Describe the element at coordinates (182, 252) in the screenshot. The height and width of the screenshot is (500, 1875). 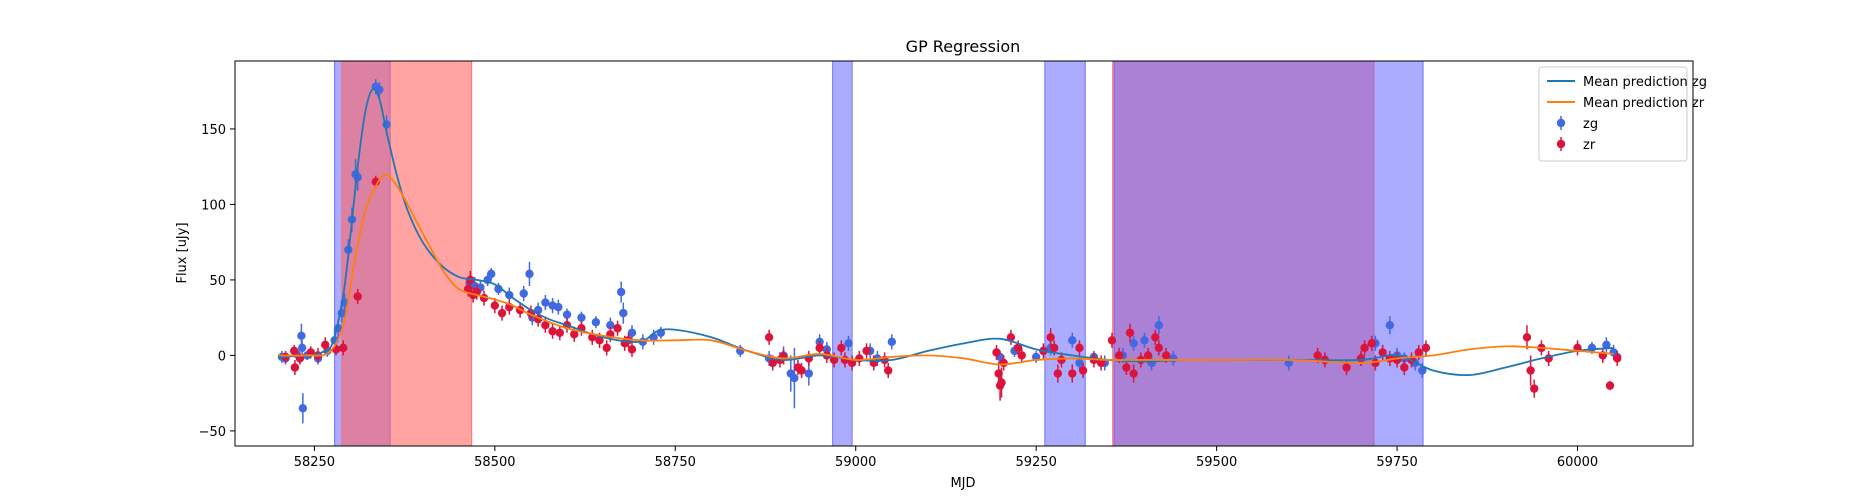
I see `y-axis-label: Flux [uJy]` at that location.